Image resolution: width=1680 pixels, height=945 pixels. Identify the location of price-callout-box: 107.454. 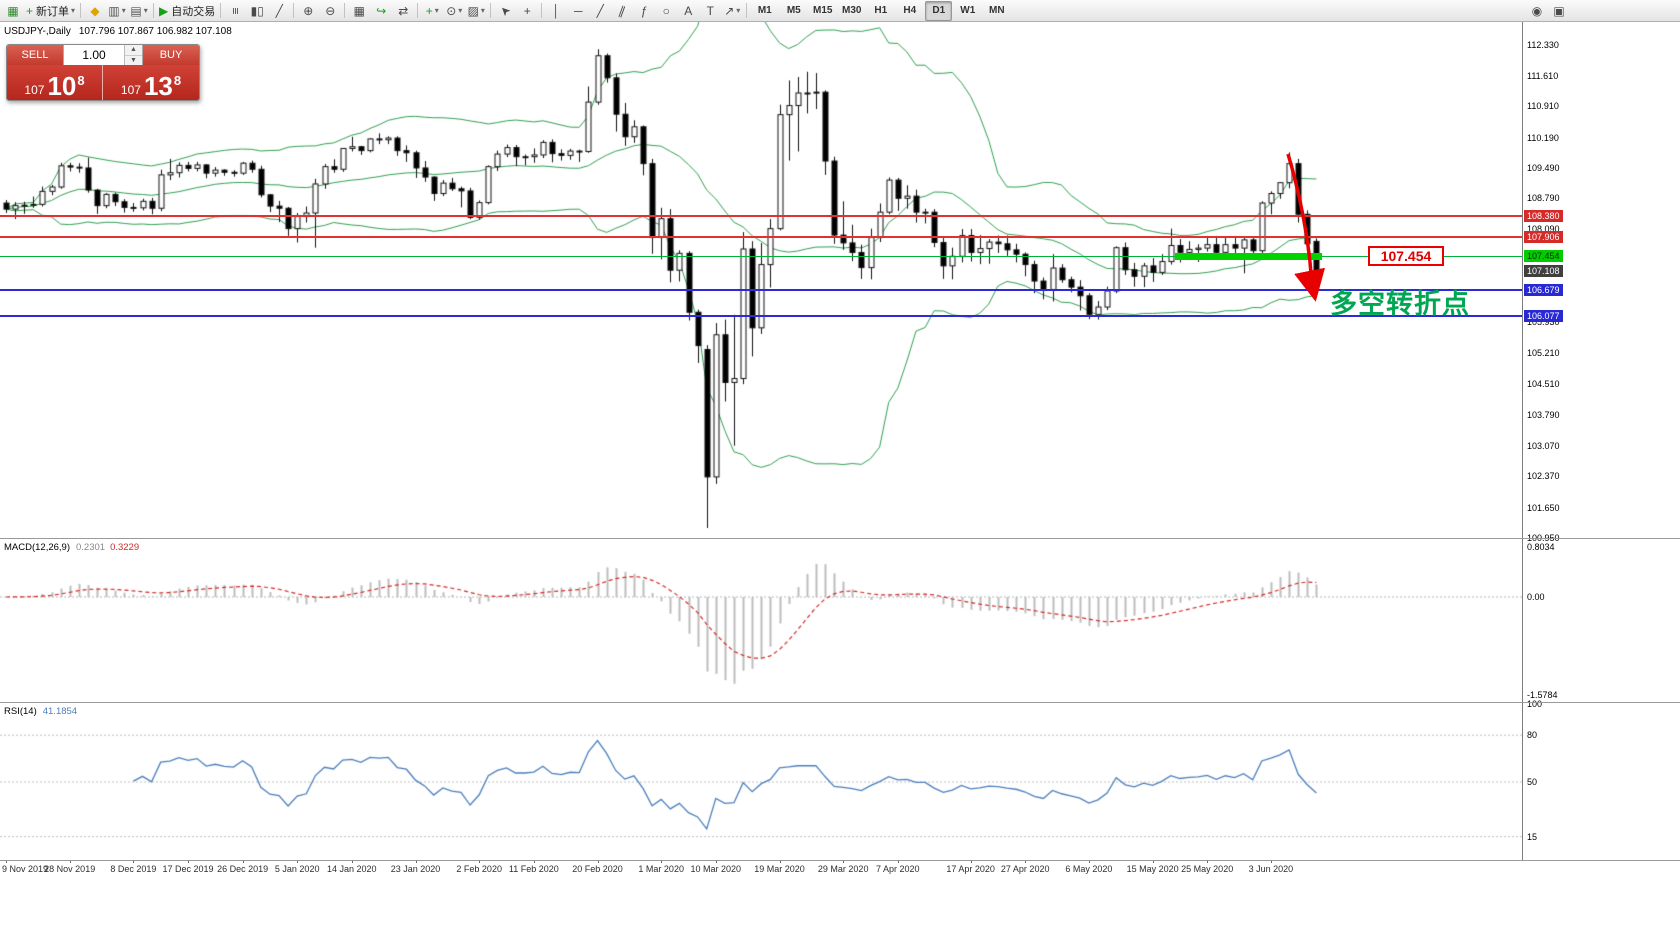
(1406, 256).